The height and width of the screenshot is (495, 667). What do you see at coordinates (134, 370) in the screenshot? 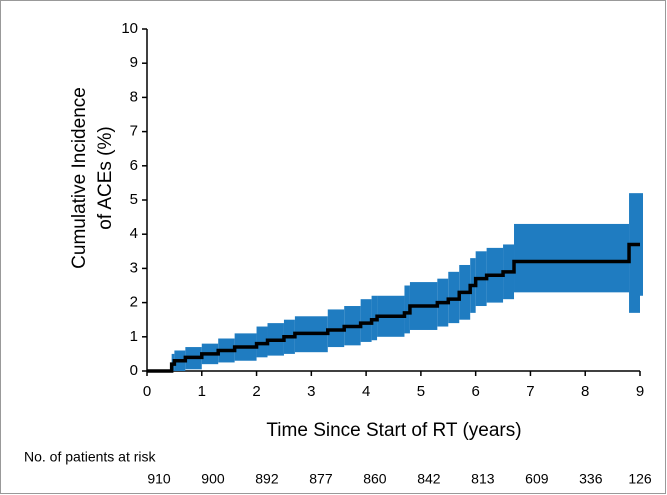
I see `y-tick-label: 0` at bounding box center [134, 370].